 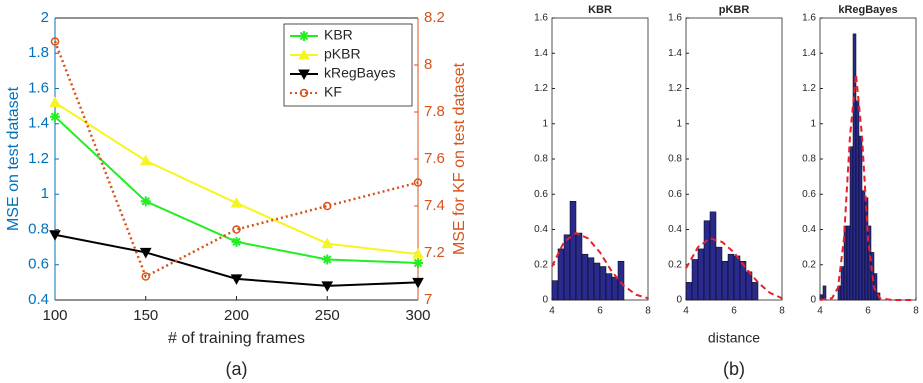 What do you see at coordinates (434, 205) in the screenshot?
I see `y2-tick-label: 7.4` at bounding box center [434, 205].